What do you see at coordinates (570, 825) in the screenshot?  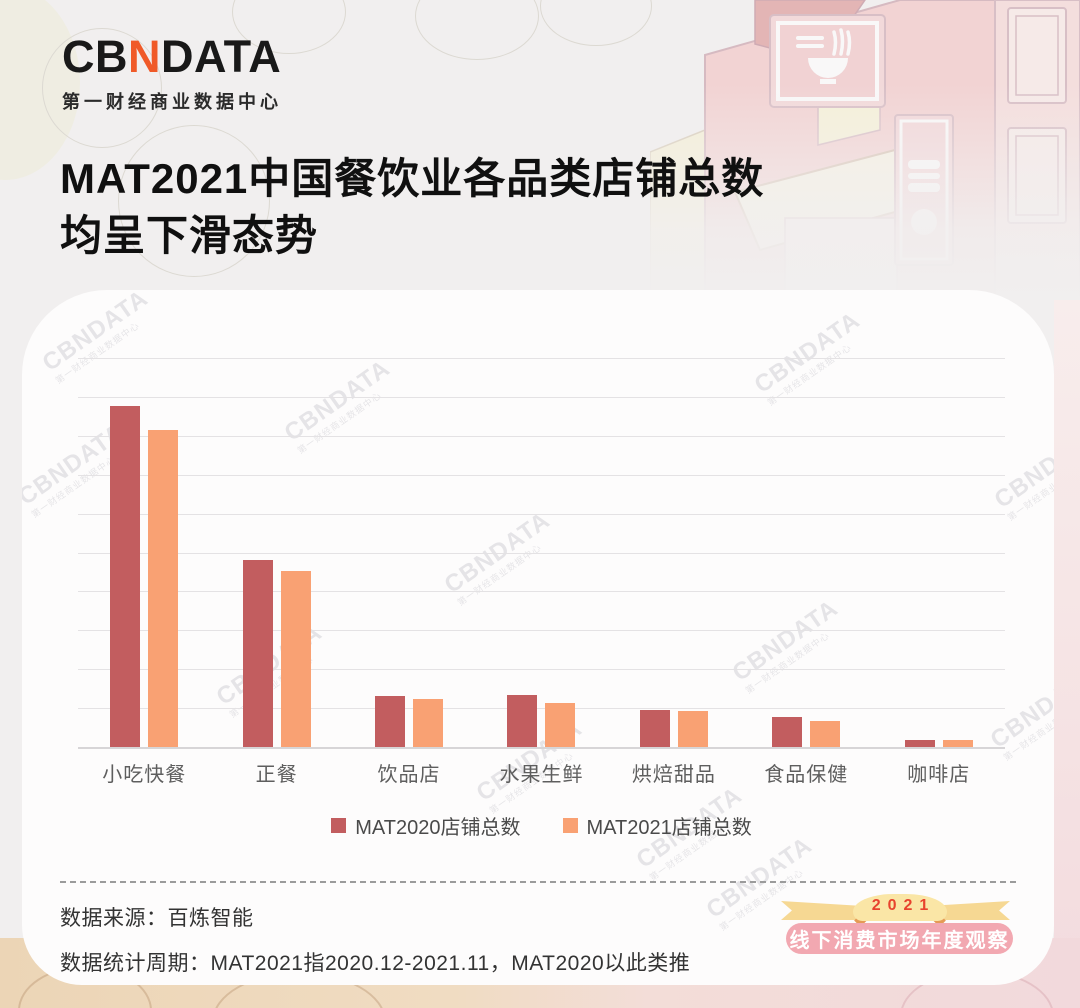 I see `legend-swatch-mat2021` at bounding box center [570, 825].